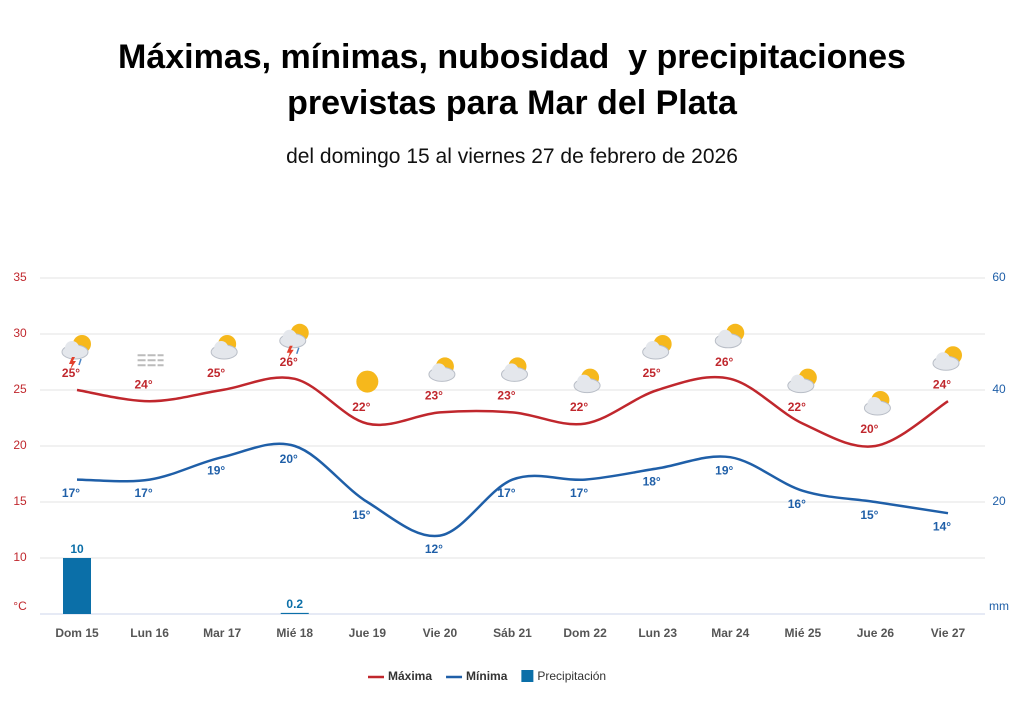 This screenshot has width=1024, height=720. I want to click on x-tick-label: Lun 16, so click(149, 633).